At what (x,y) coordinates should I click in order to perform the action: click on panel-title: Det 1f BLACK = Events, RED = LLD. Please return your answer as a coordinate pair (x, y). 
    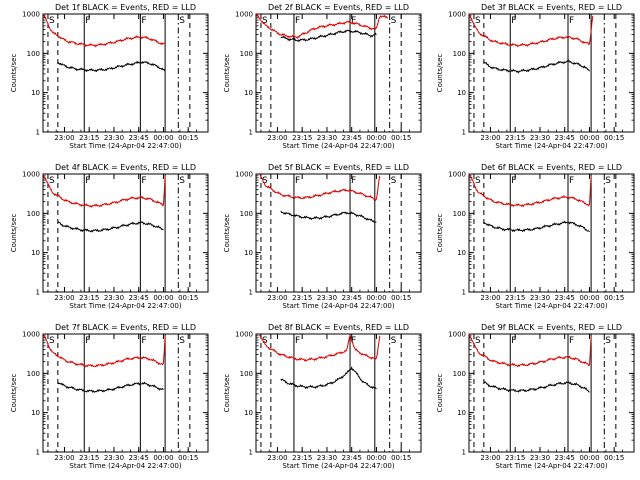
    Looking at the image, I should click on (125, 7).